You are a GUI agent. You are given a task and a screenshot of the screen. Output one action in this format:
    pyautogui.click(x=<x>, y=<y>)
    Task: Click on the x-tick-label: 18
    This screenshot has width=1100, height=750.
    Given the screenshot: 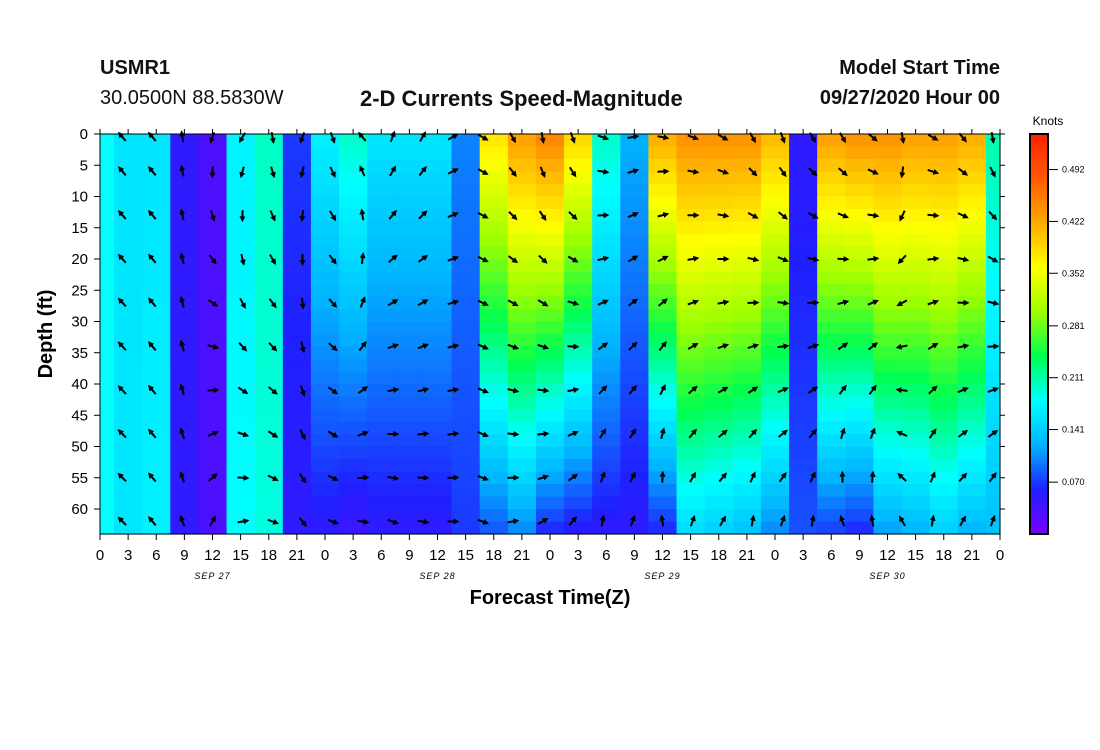 What is the action you would take?
    pyautogui.click(x=718, y=555)
    